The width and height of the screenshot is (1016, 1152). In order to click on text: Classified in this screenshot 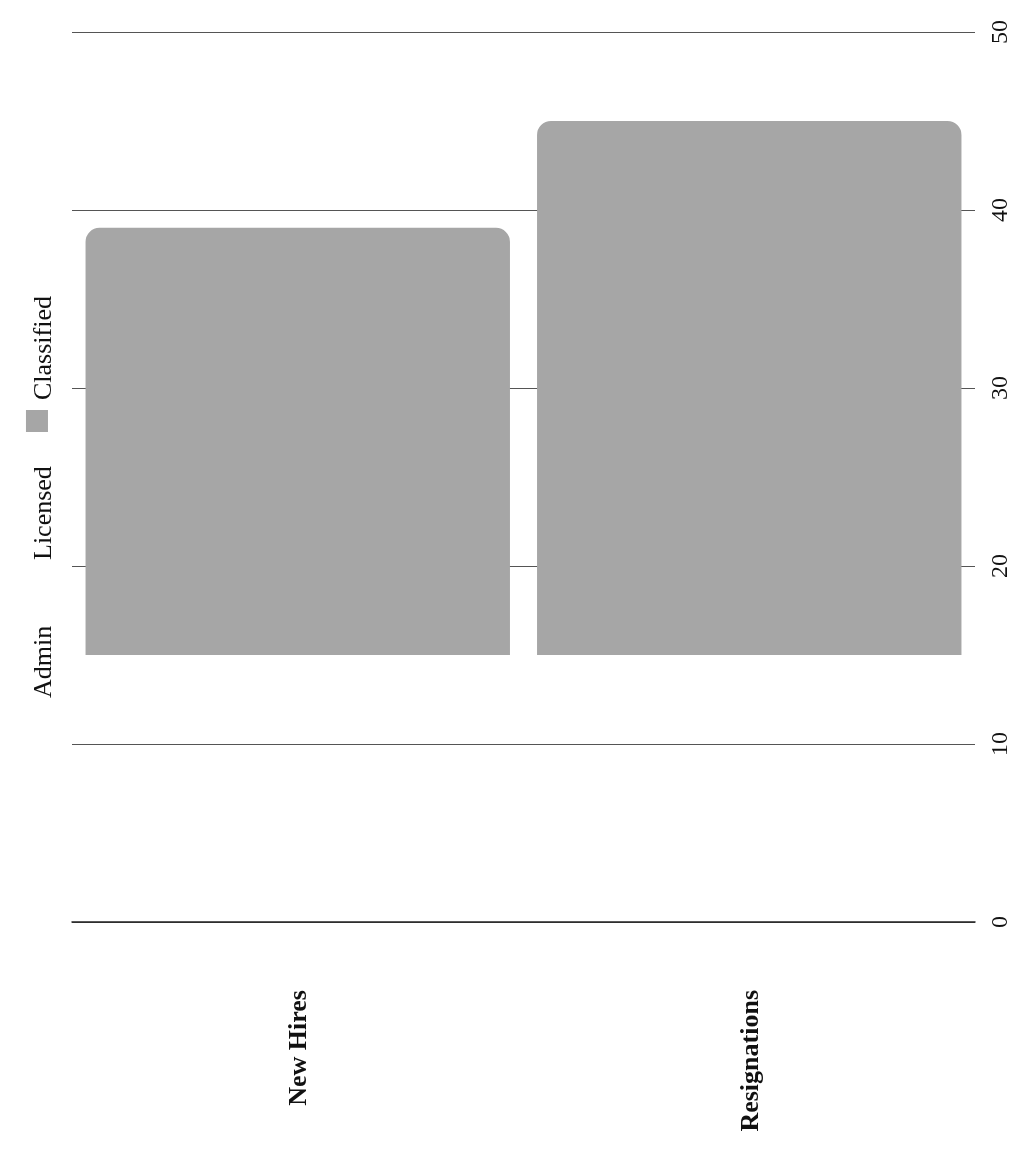, I will do `click(42, 347)`.